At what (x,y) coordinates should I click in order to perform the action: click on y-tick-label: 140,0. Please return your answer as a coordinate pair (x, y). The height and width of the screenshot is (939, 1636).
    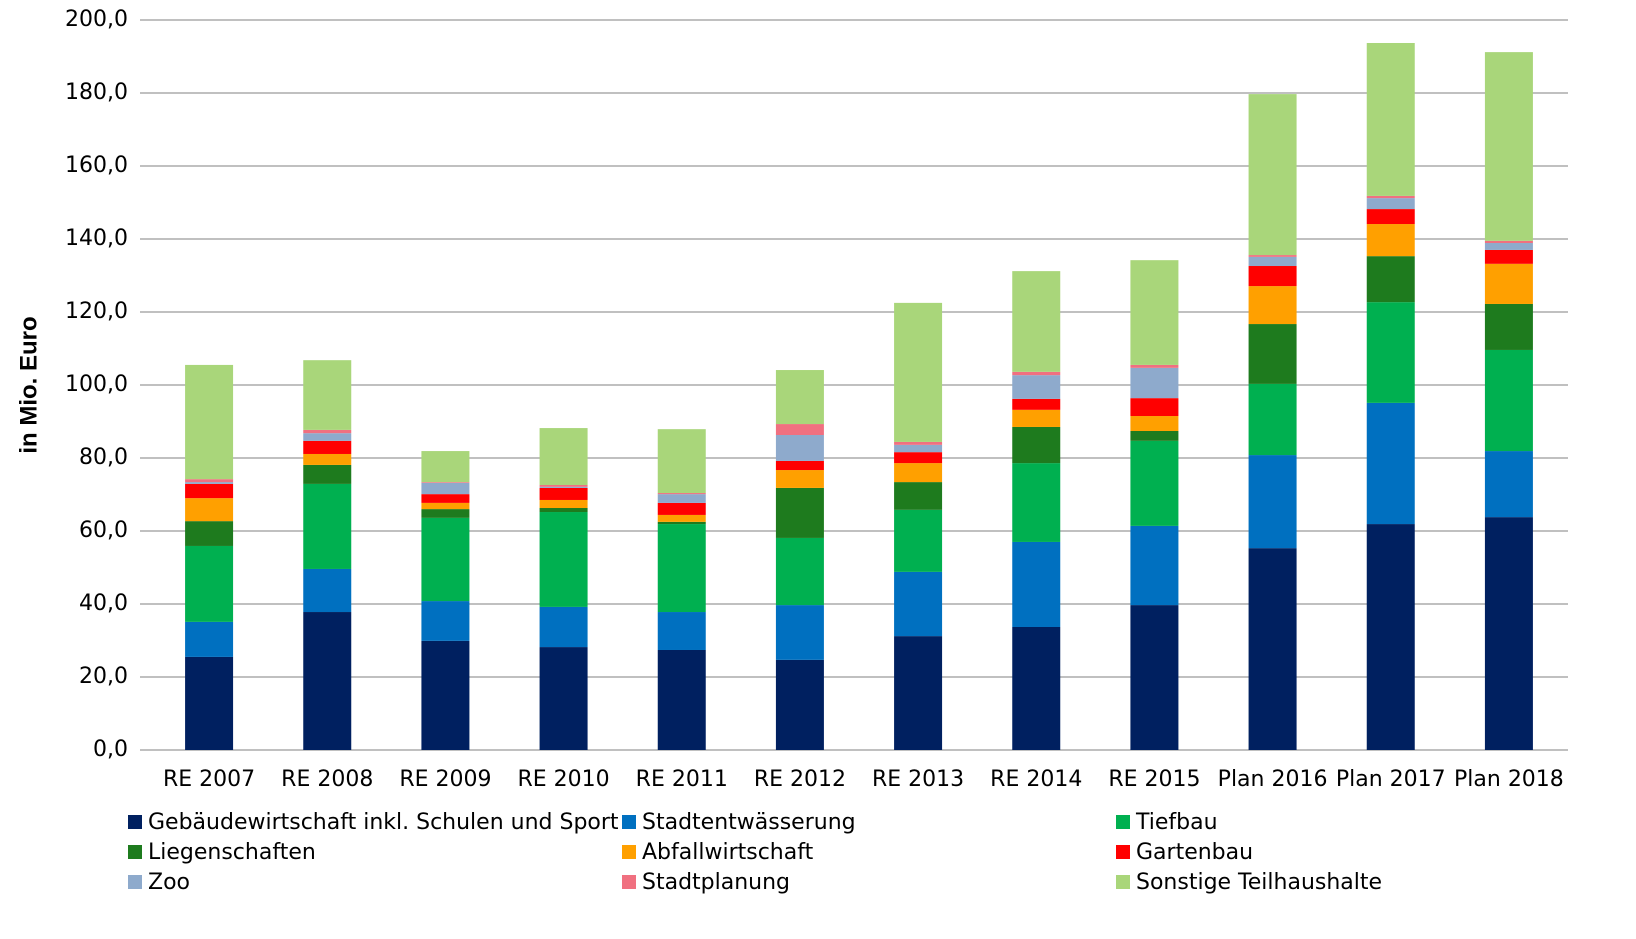
    Looking at the image, I should click on (96, 238).